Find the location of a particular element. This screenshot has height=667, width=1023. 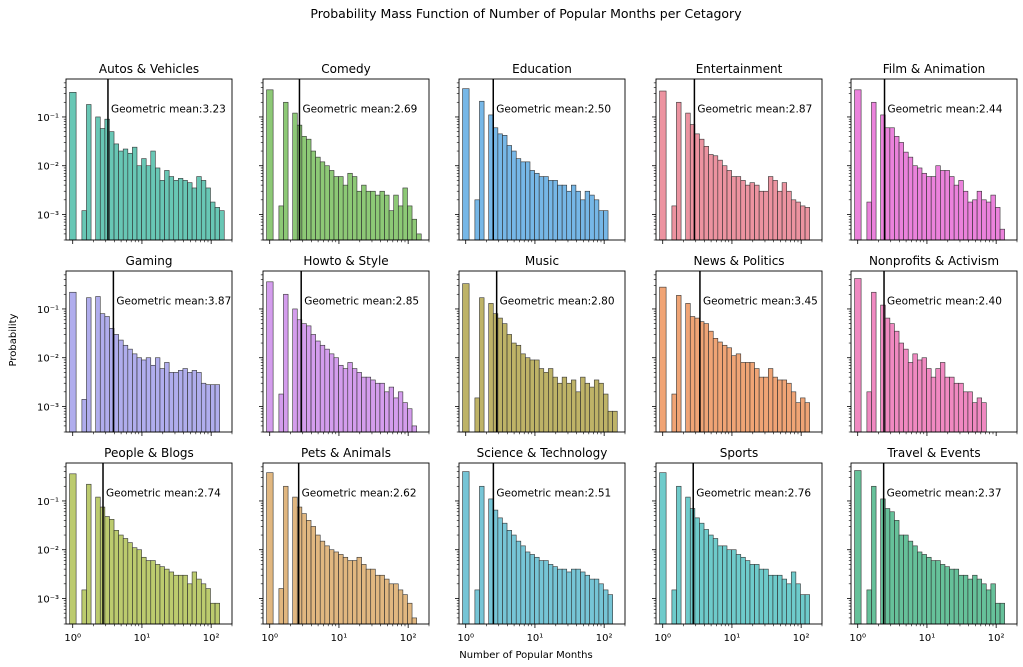

x-tick-label: 10² is located at coordinates (996, 638).